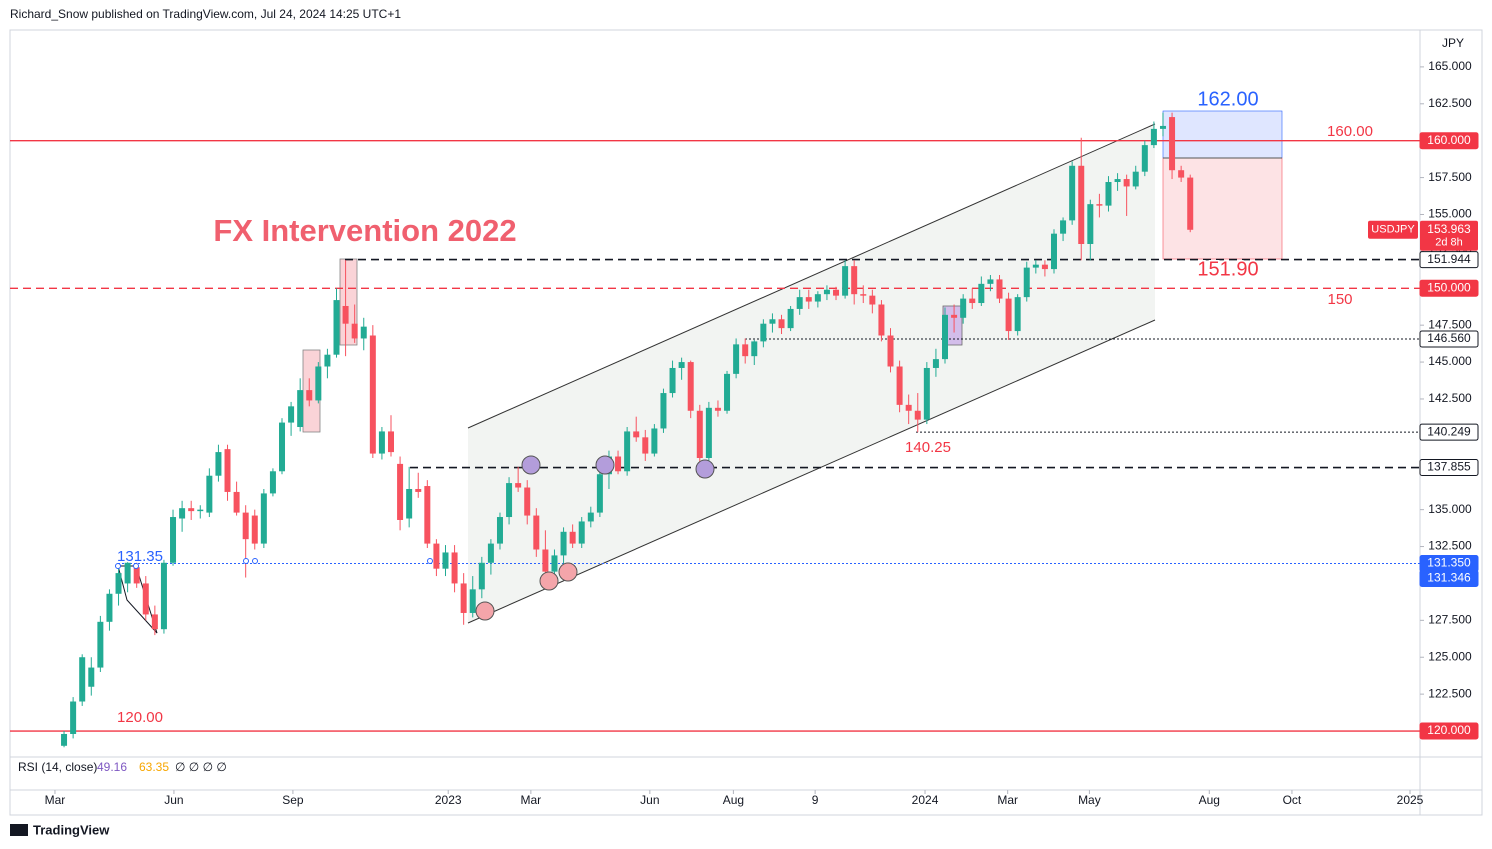 The height and width of the screenshot is (849, 1492). I want to click on level-label: 140.249, so click(1449, 431).